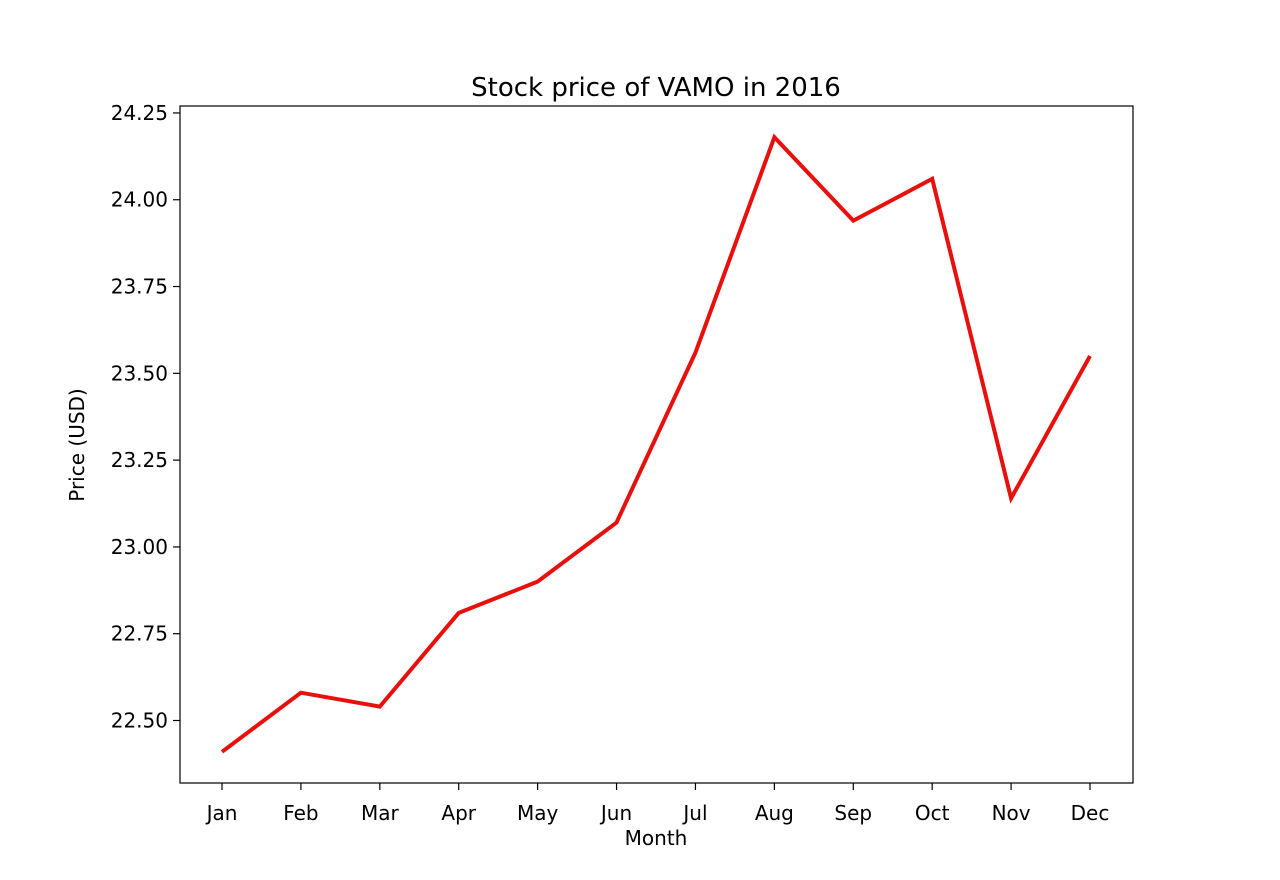  Describe the element at coordinates (1090, 813) in the screenshot. I see `x-tick-label: Dec` at that location.